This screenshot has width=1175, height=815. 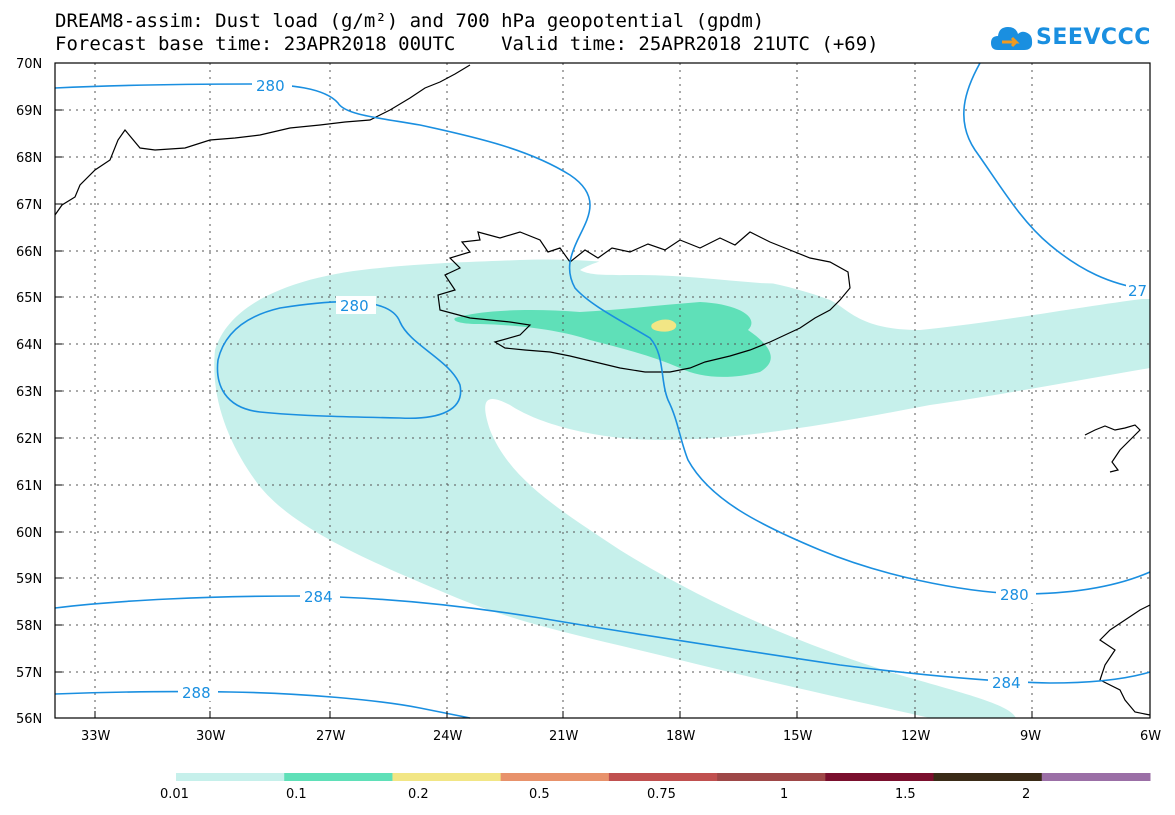 I want to click on colorbar-label: 0.01, so click(x=174, y=794).